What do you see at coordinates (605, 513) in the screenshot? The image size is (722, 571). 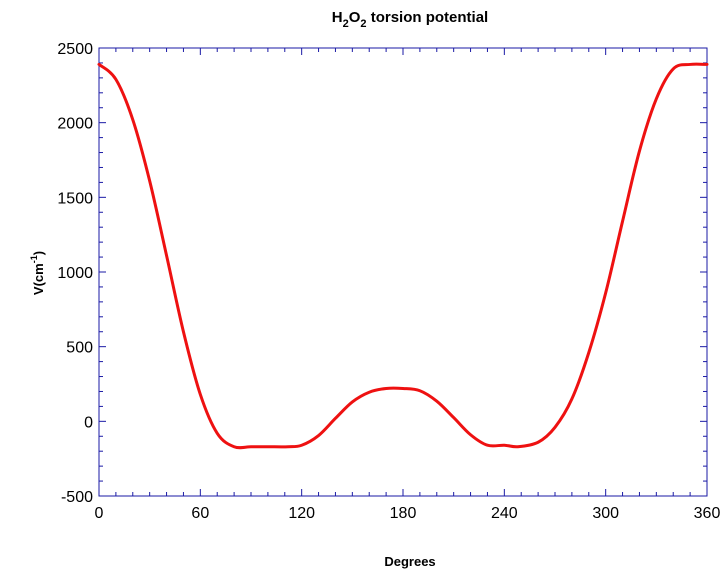 I see `x-tick-label: 300` at bounding box center [605, 513].